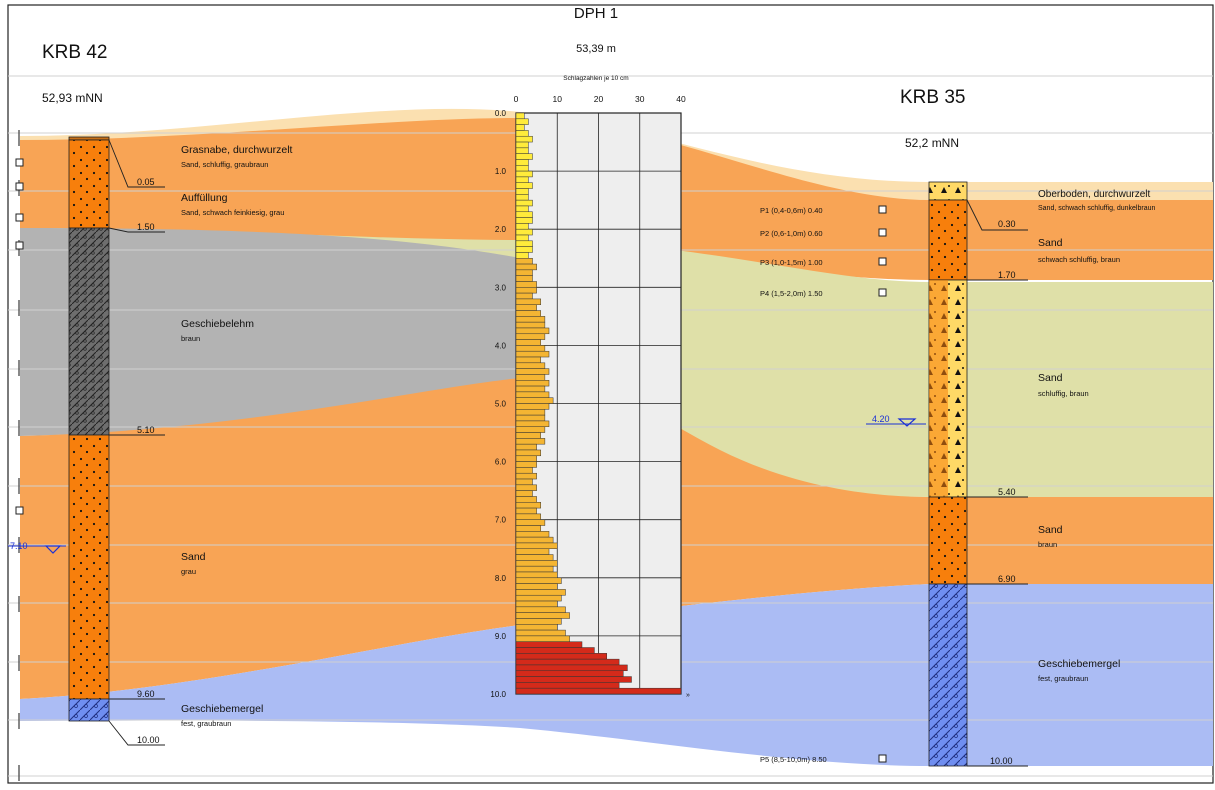  Describe the element at coordinates (1079, 259) in the screenshot. I see `right-layer-2-desc: schwach schluffig, braun` at that location.